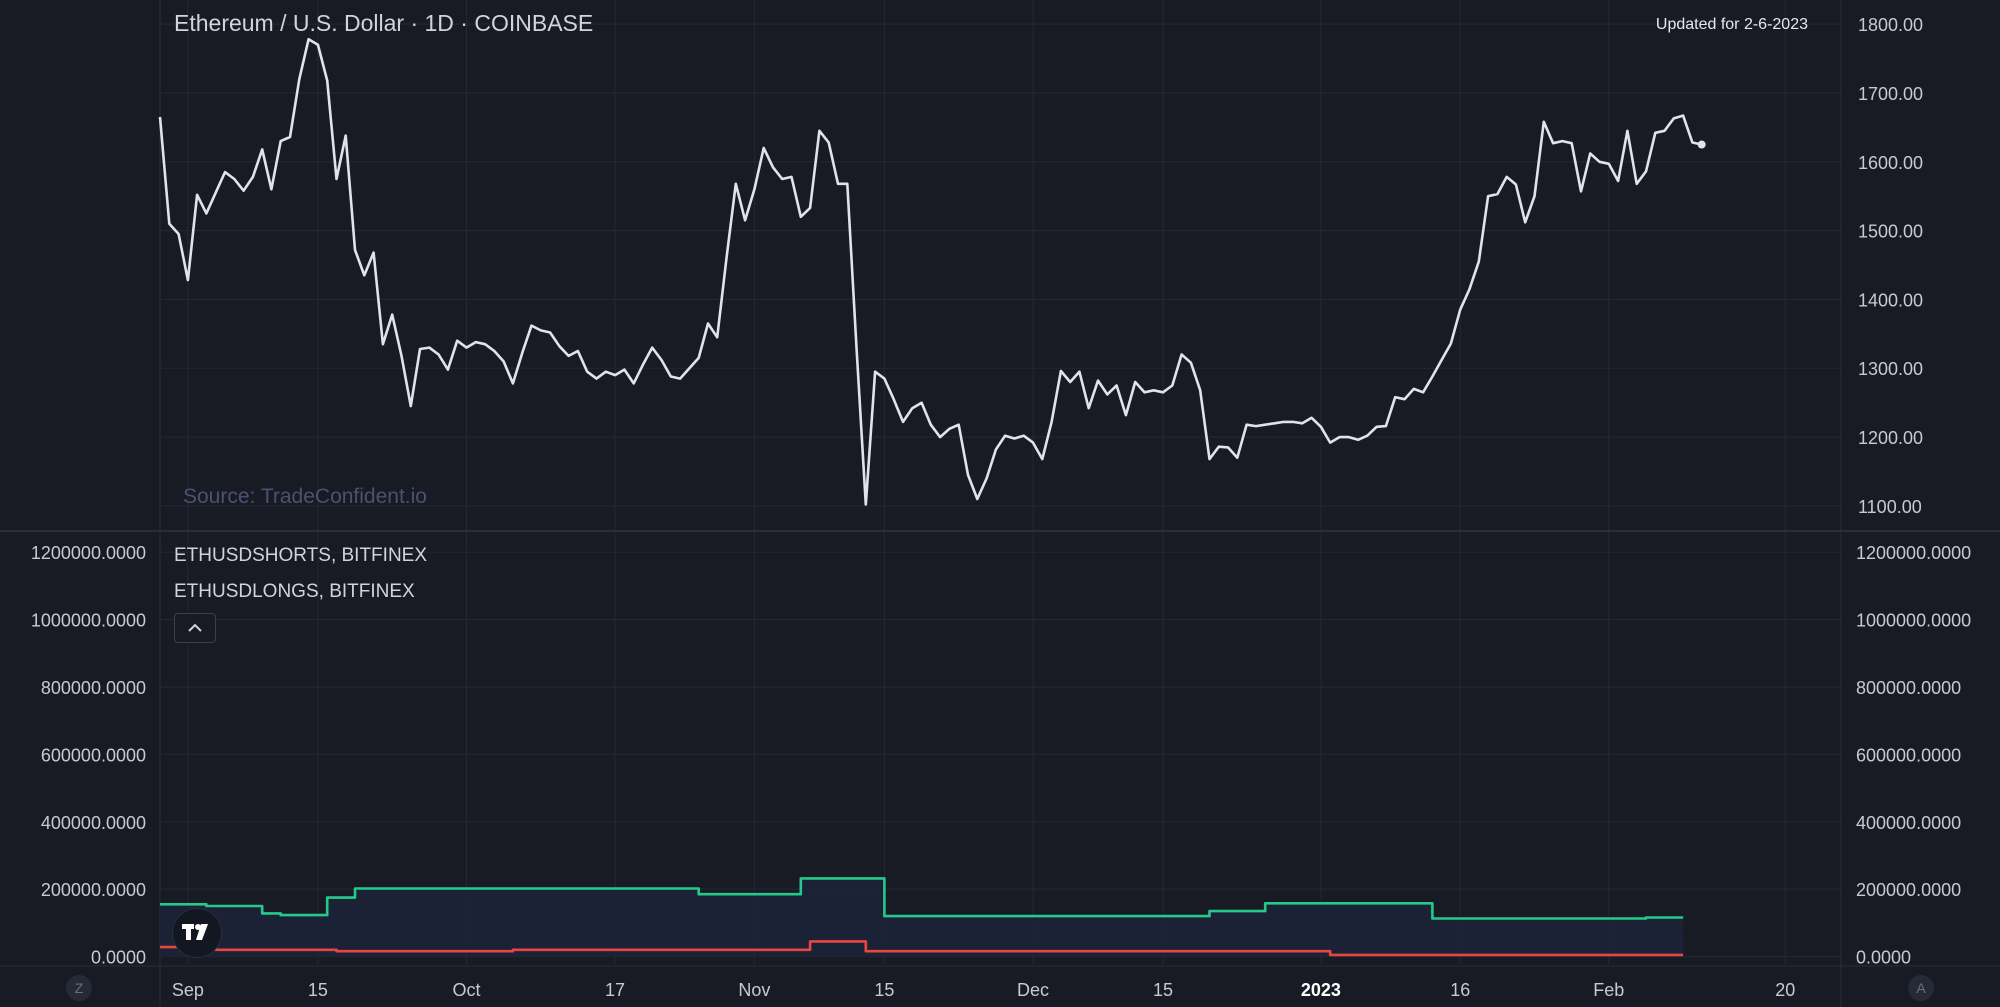 The width and height of the screenshot is (2000, 1007). What do you see at coordinates (1785, 990) in the screenshot?
I see `x-tick-label: 20` at bounding box center [1785, 990].